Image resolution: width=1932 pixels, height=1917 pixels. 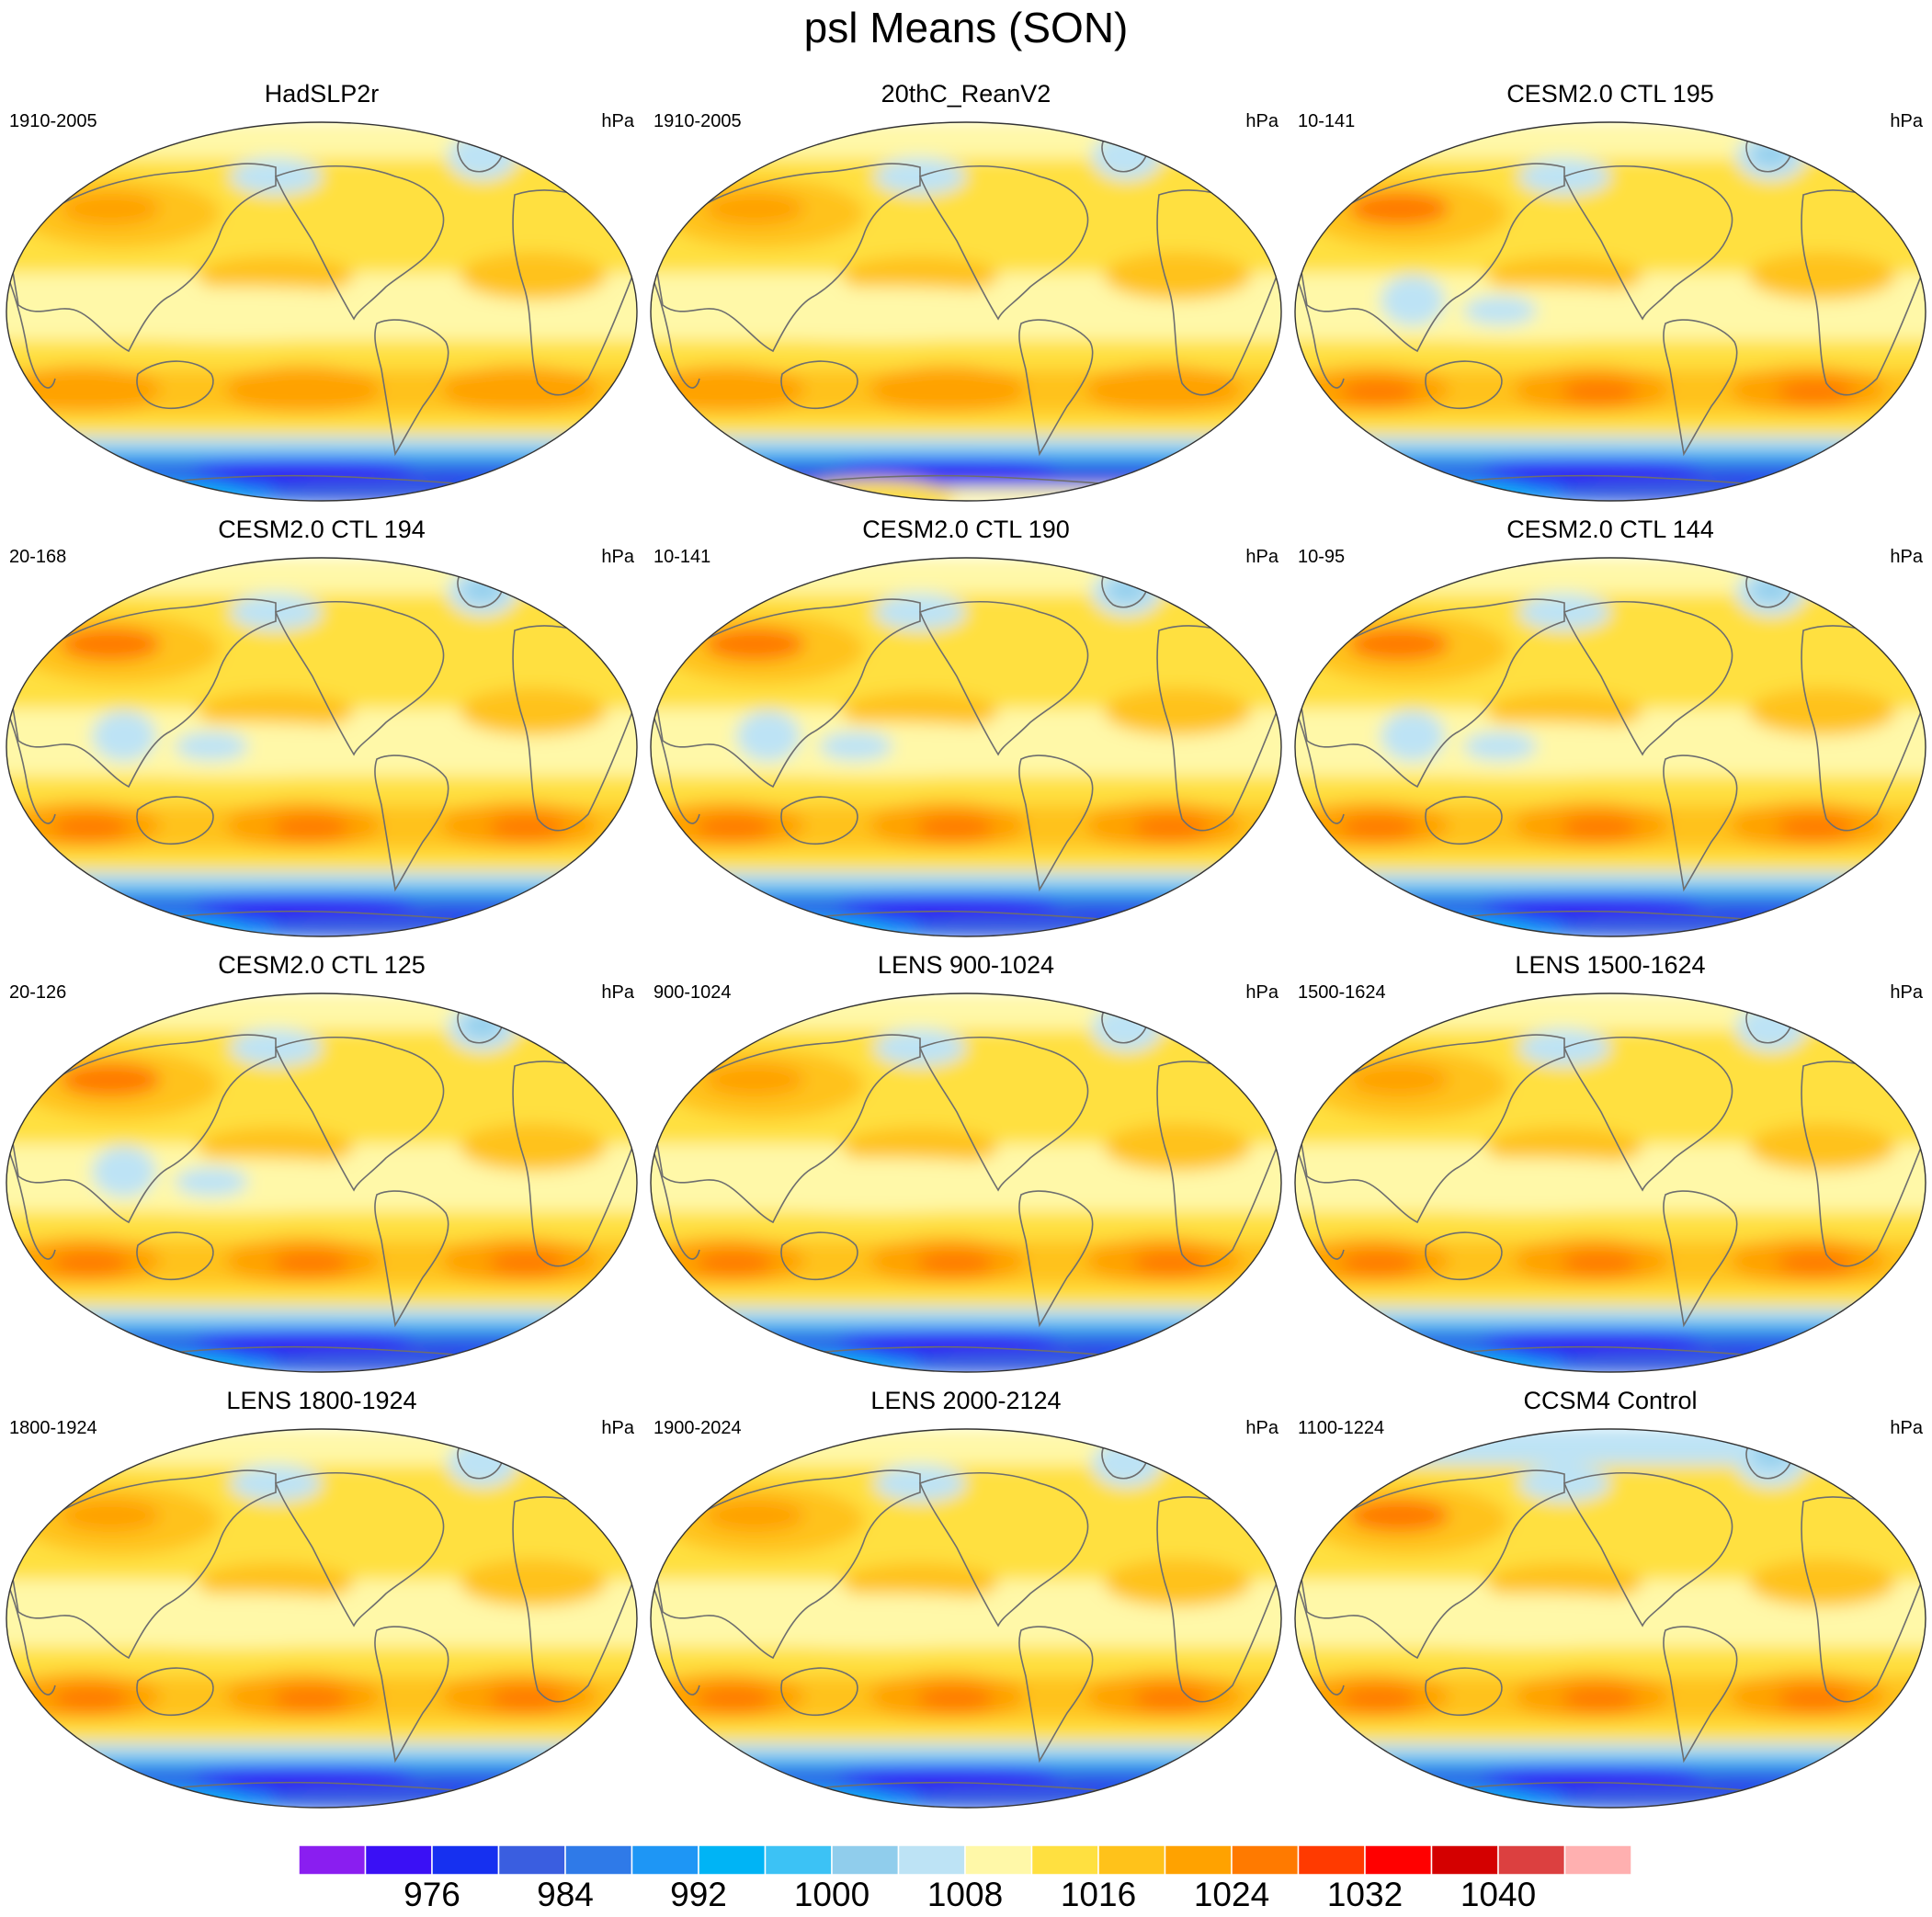 What do you see at coordinates (53, 1428) in the screenshot?
I see `panel-year-range: 1800-1924` at bounding box center [53, 1428].